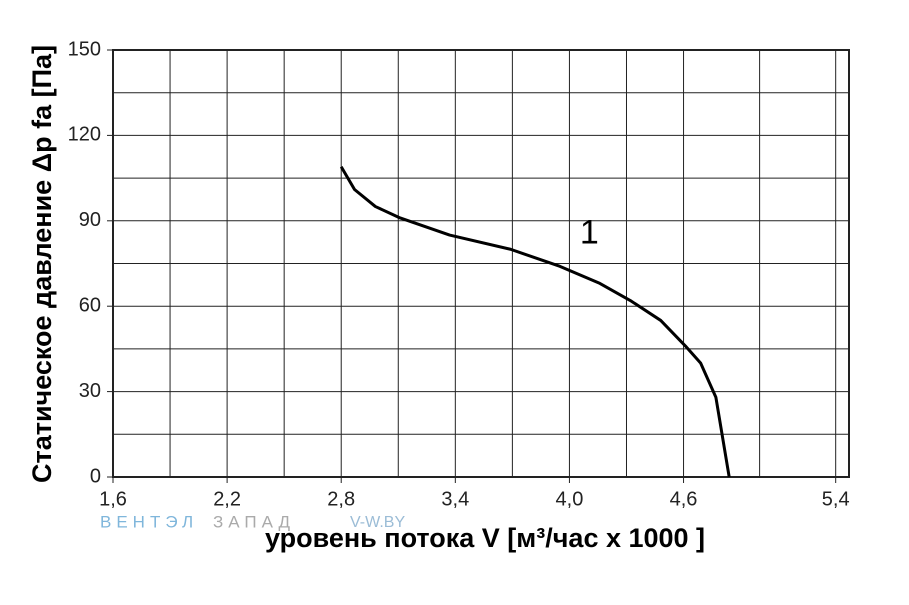  Describe the element at coordinates (227, 499) in the screenshot. I see `x-tick-label: 2,2` at that location.